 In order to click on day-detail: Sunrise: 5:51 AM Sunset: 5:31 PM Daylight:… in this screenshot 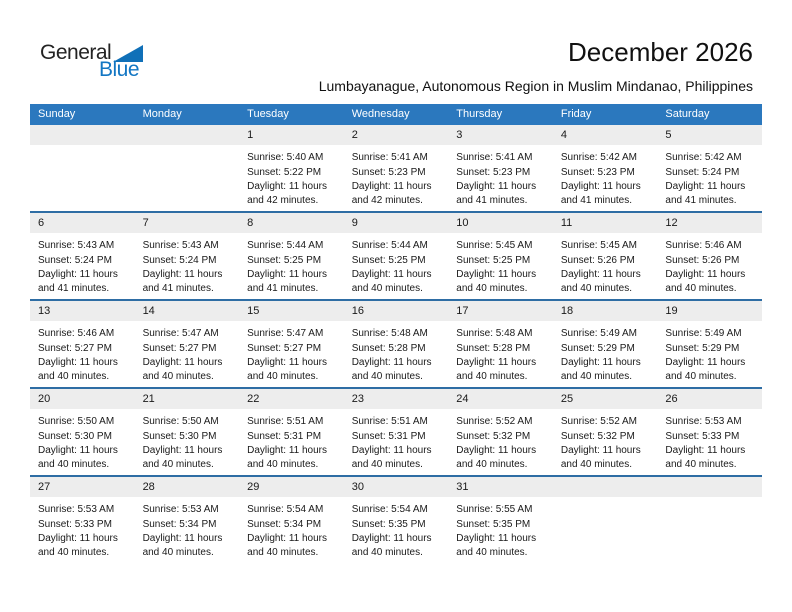, I will do `click(291, 442)`.